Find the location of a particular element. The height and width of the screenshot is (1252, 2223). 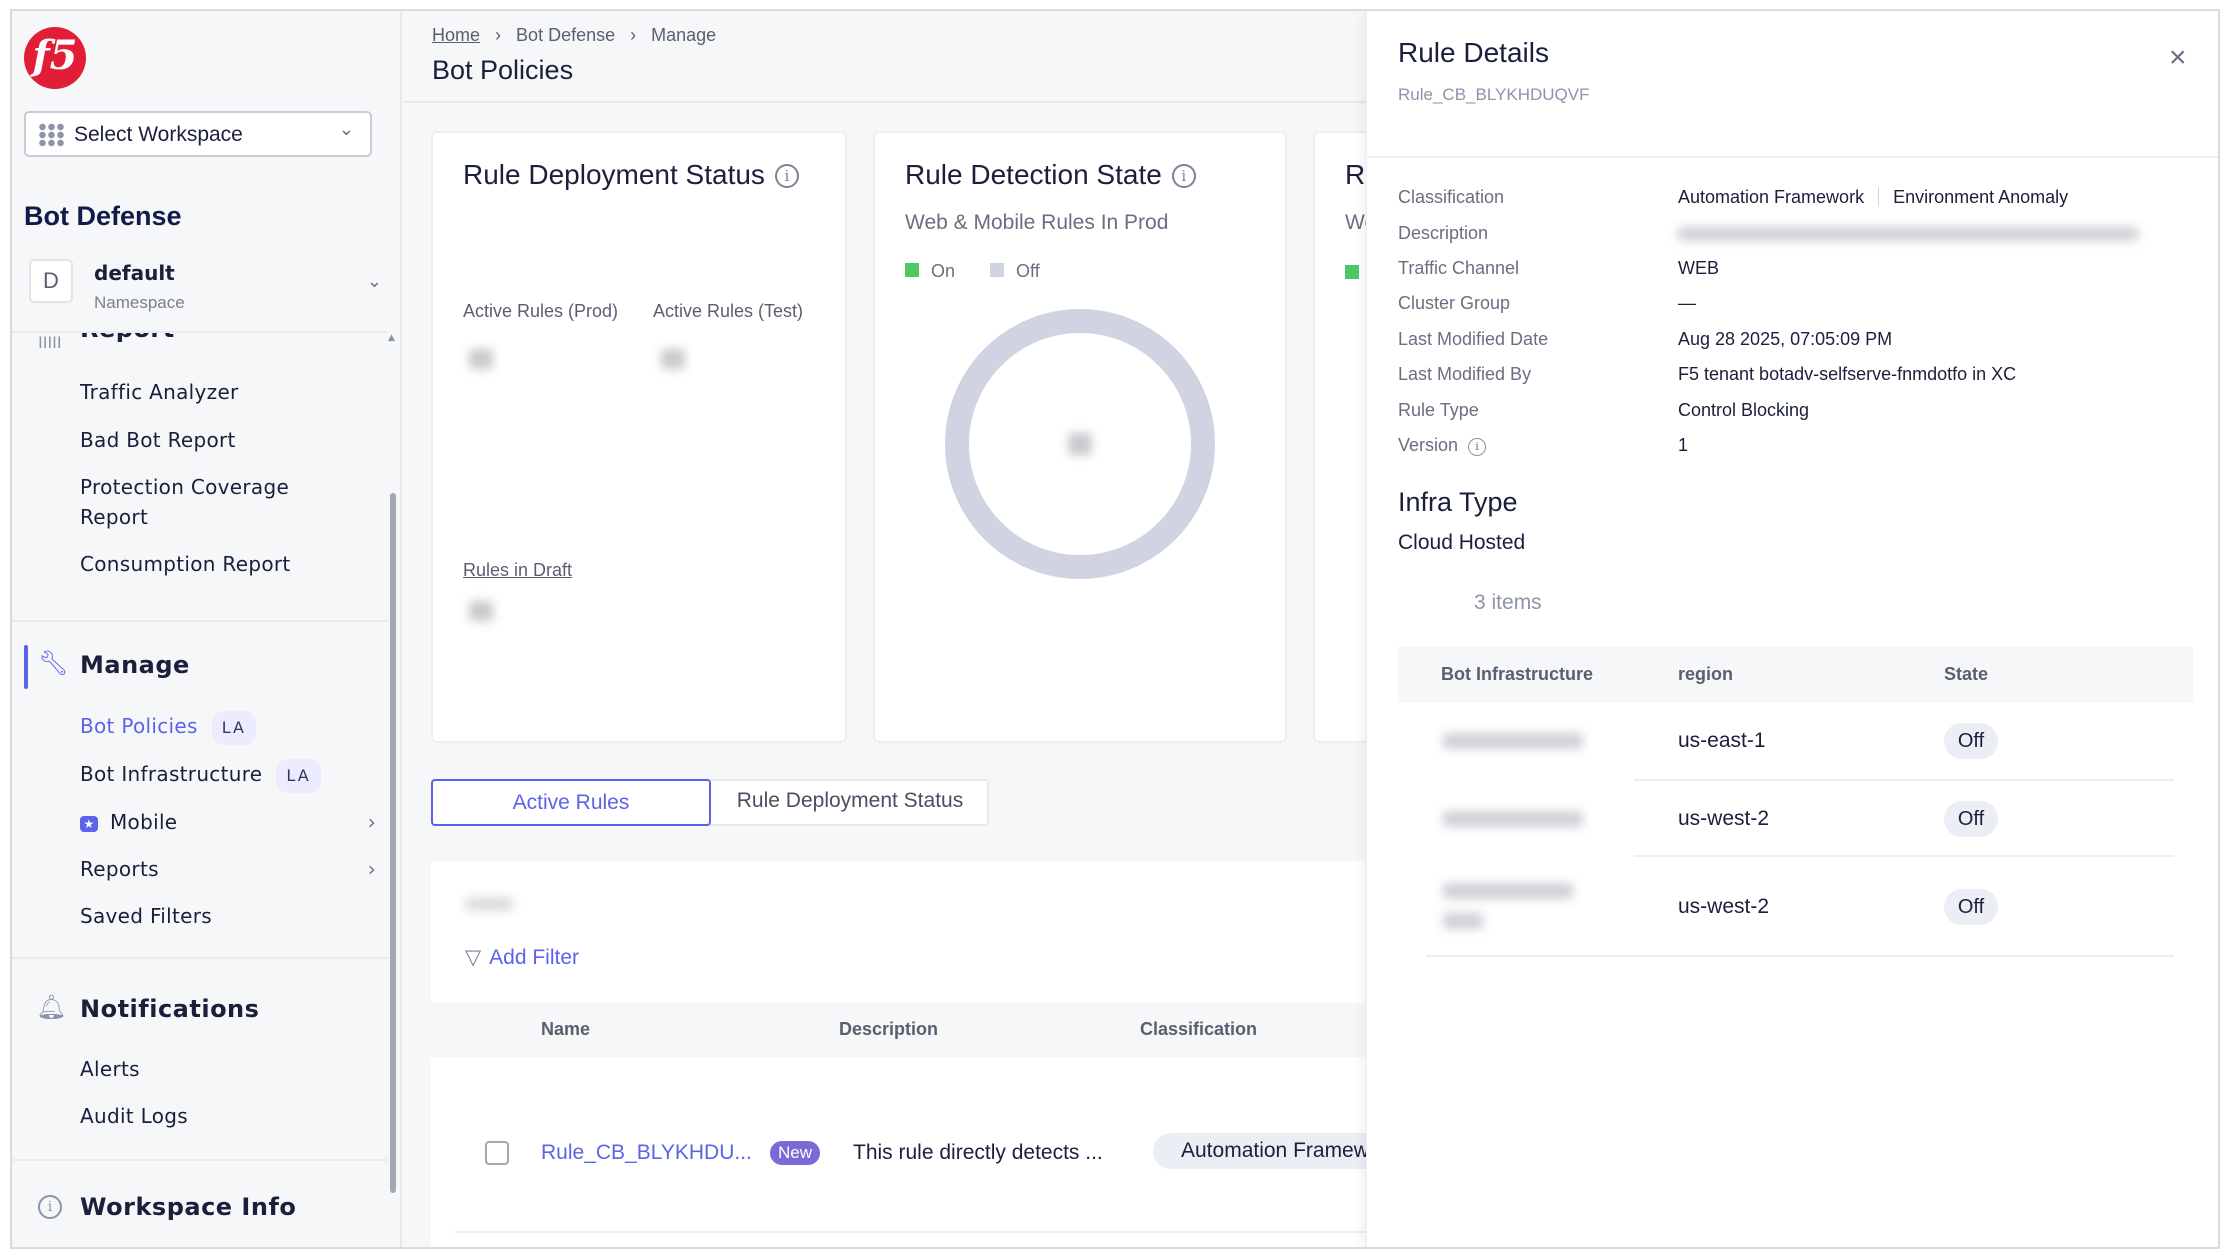

close-button: × is located at coordinates (2178, 57).